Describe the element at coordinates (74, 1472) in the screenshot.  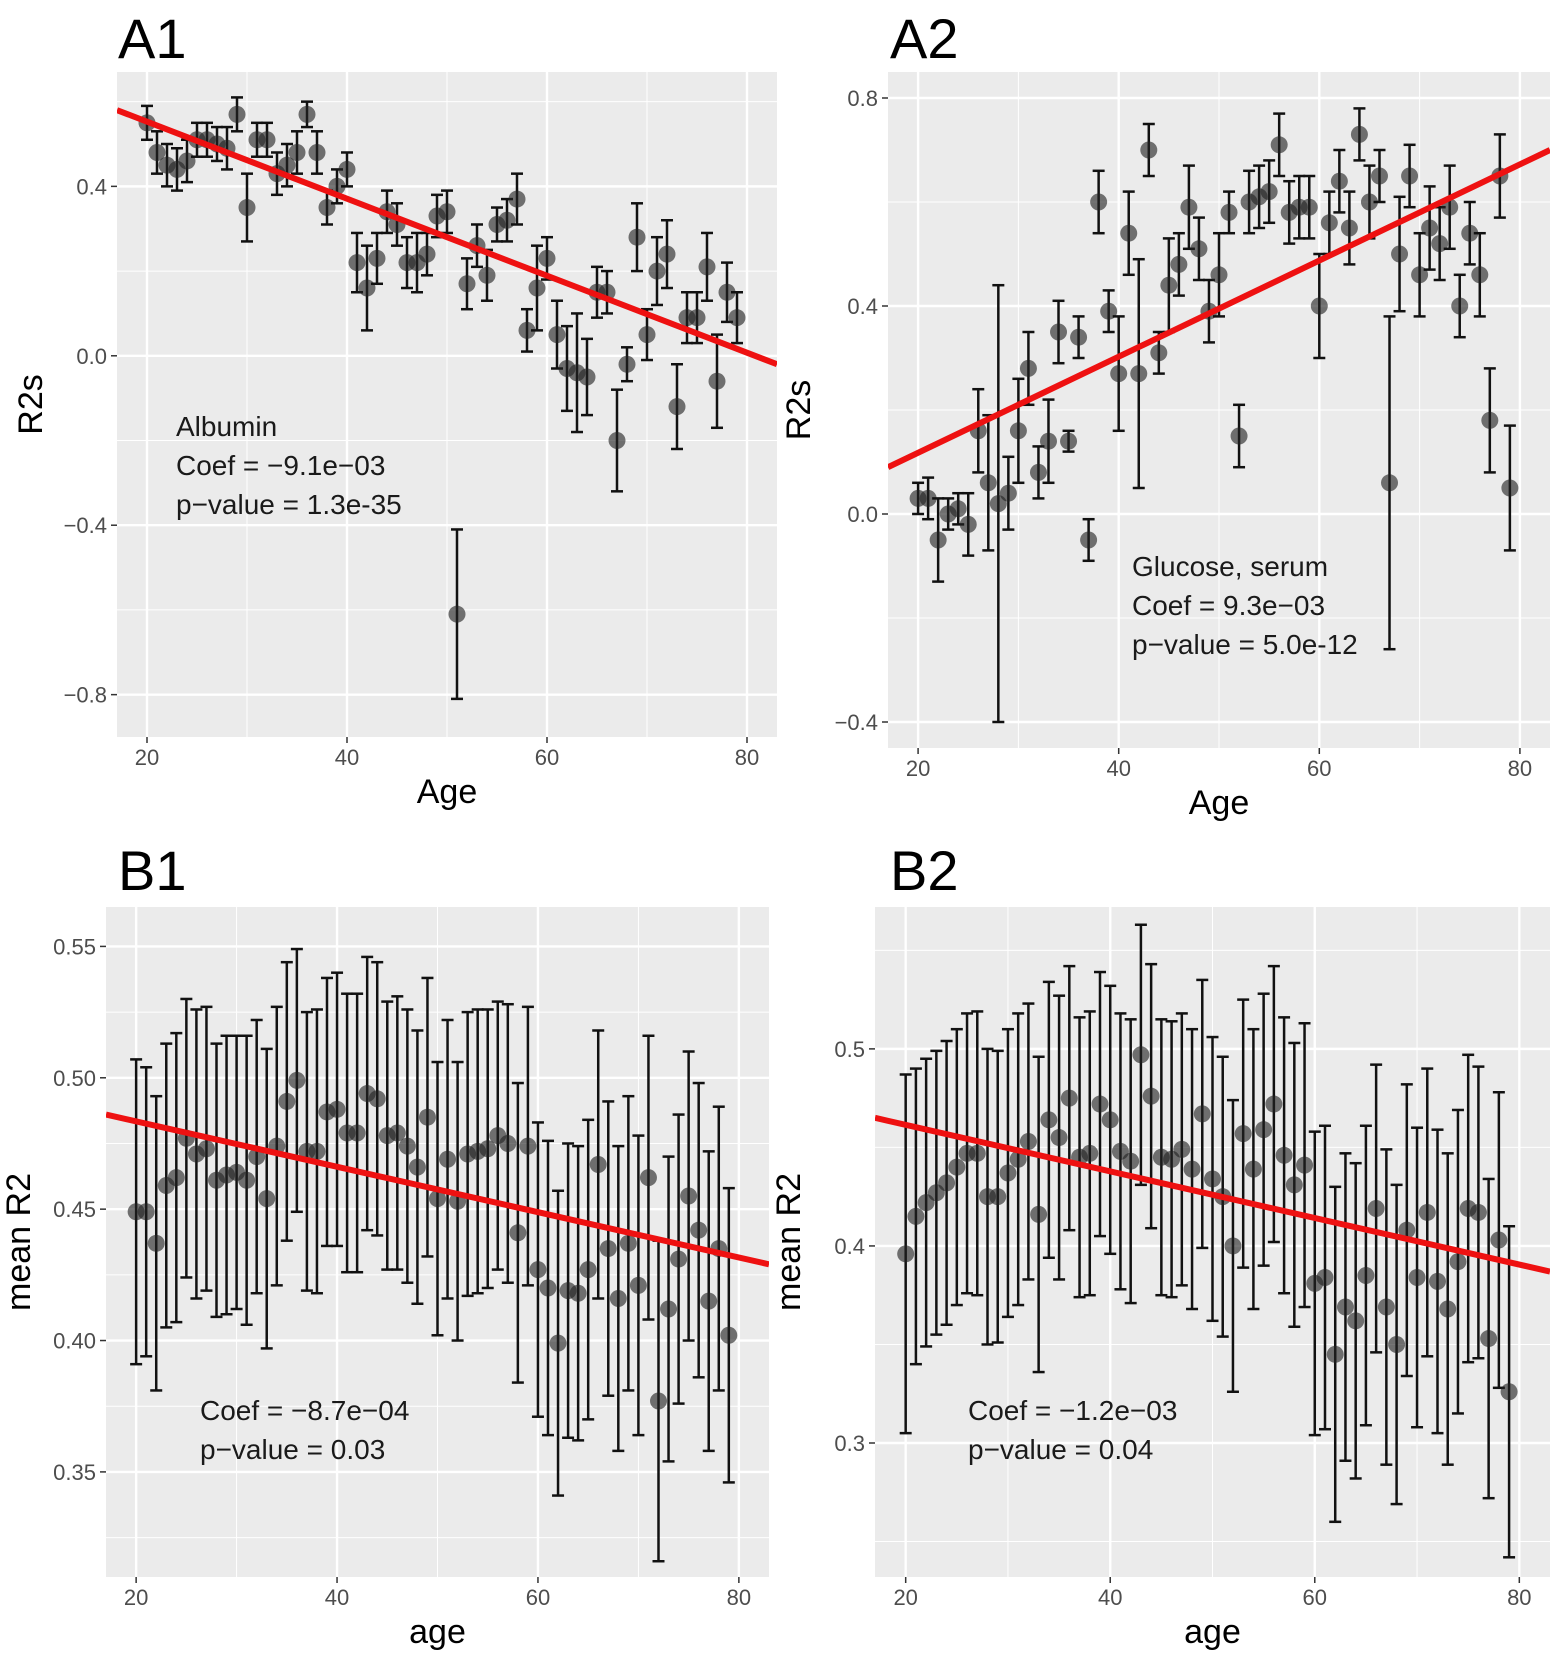
I see `y-tick-label: 0.35` at that location.